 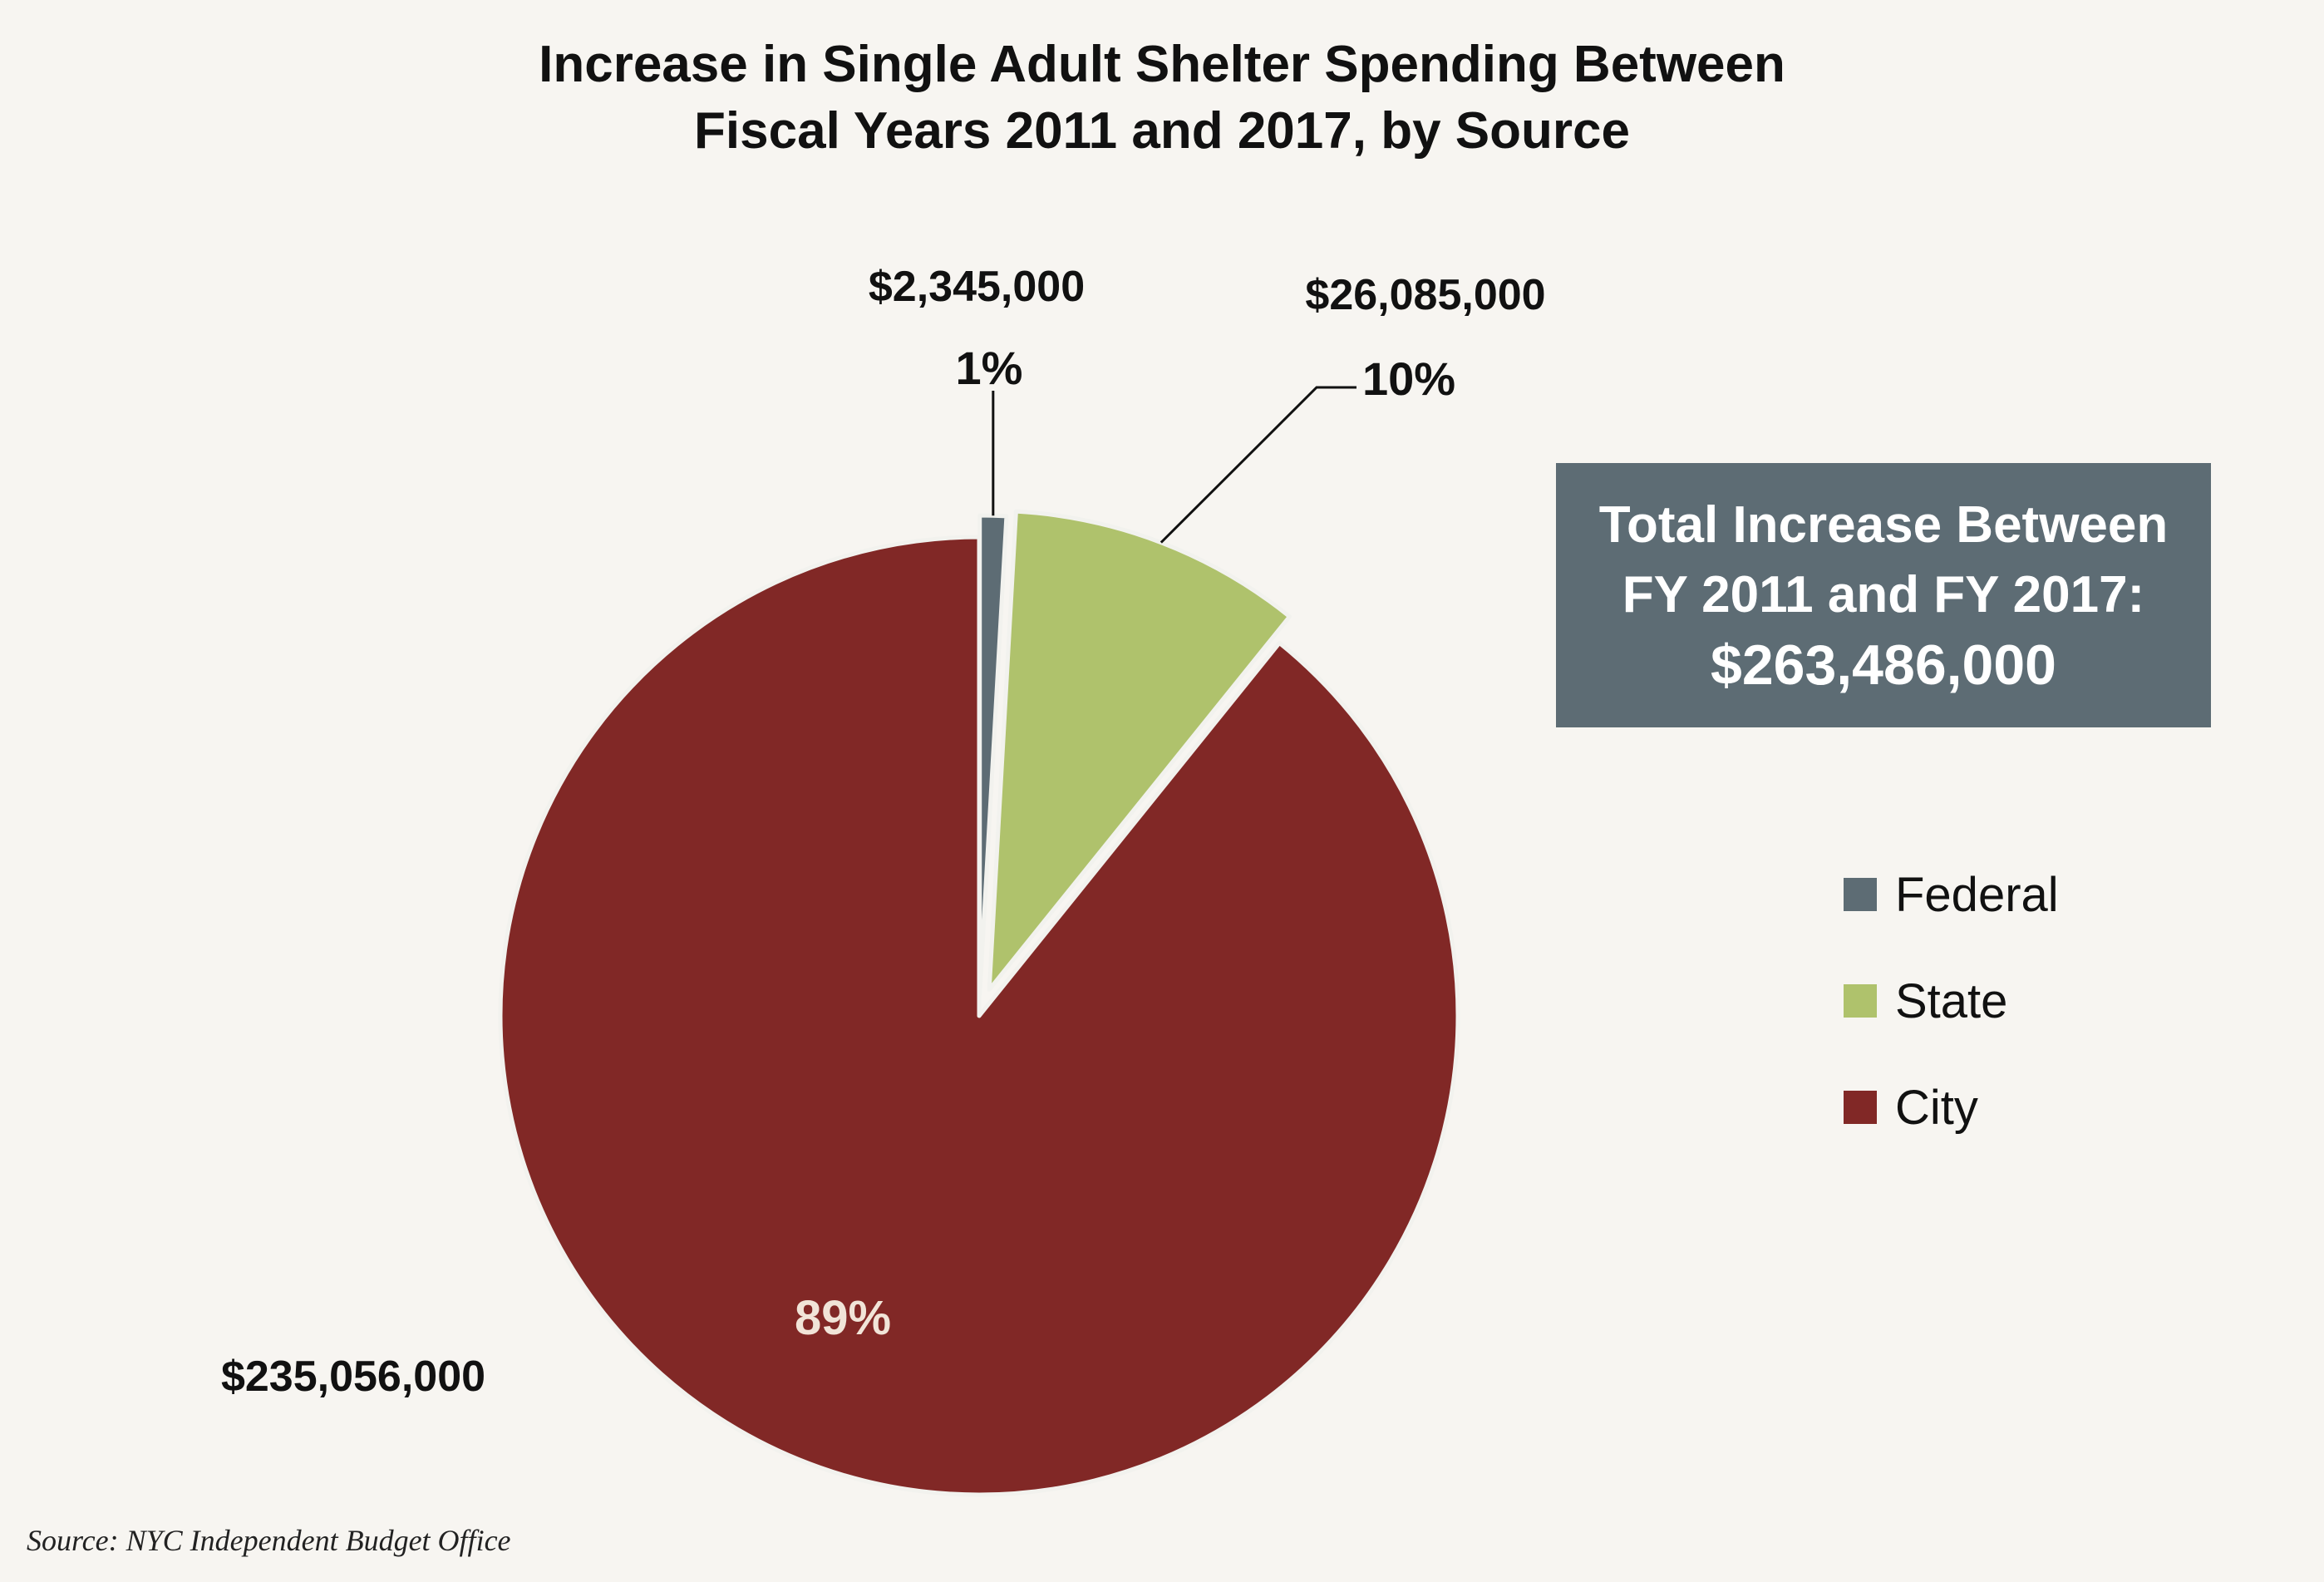 What do you see at coordinates (1861, 894) in the screenshot?
I see `legend-swatch-federal` at bounding box center [1861, 894].